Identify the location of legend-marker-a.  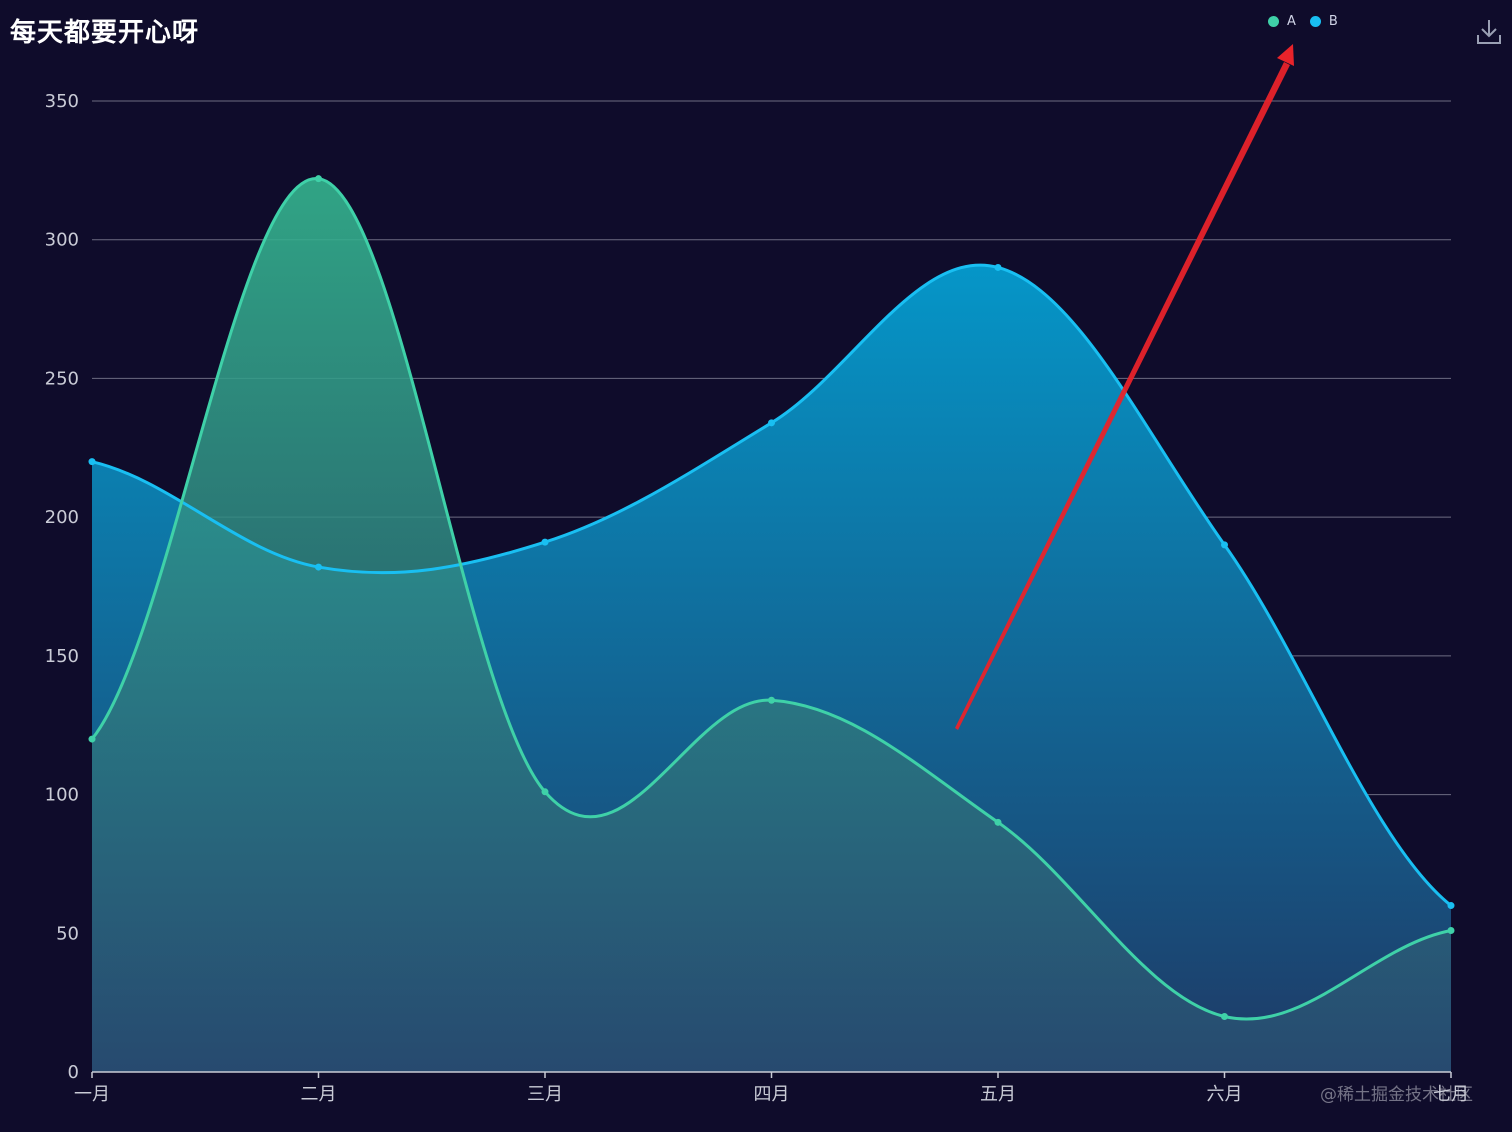
(1273, 21).